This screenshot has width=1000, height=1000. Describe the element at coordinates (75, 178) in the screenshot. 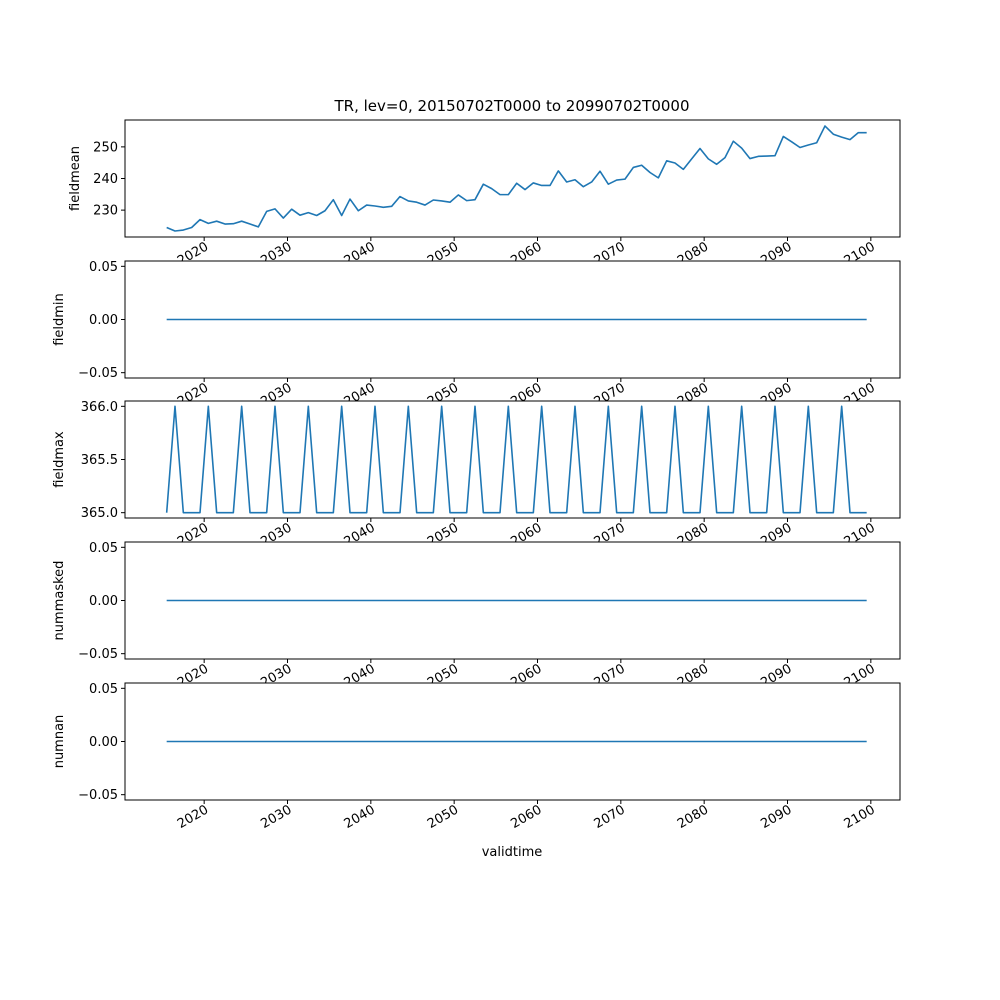

I see `fieldmean-y-axis-label: fieldmean` at that location.